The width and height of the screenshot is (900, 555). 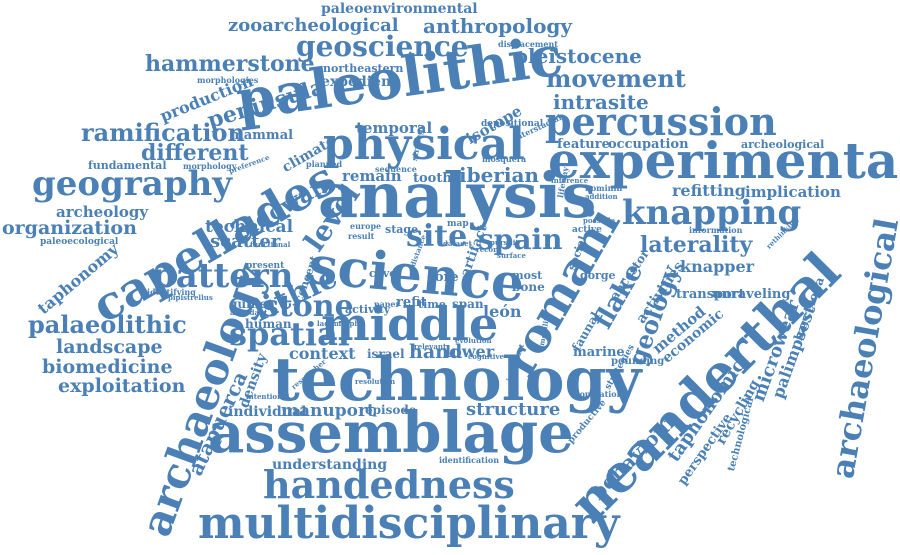 I want to click on word: occupation, so click(x=648, y=144).